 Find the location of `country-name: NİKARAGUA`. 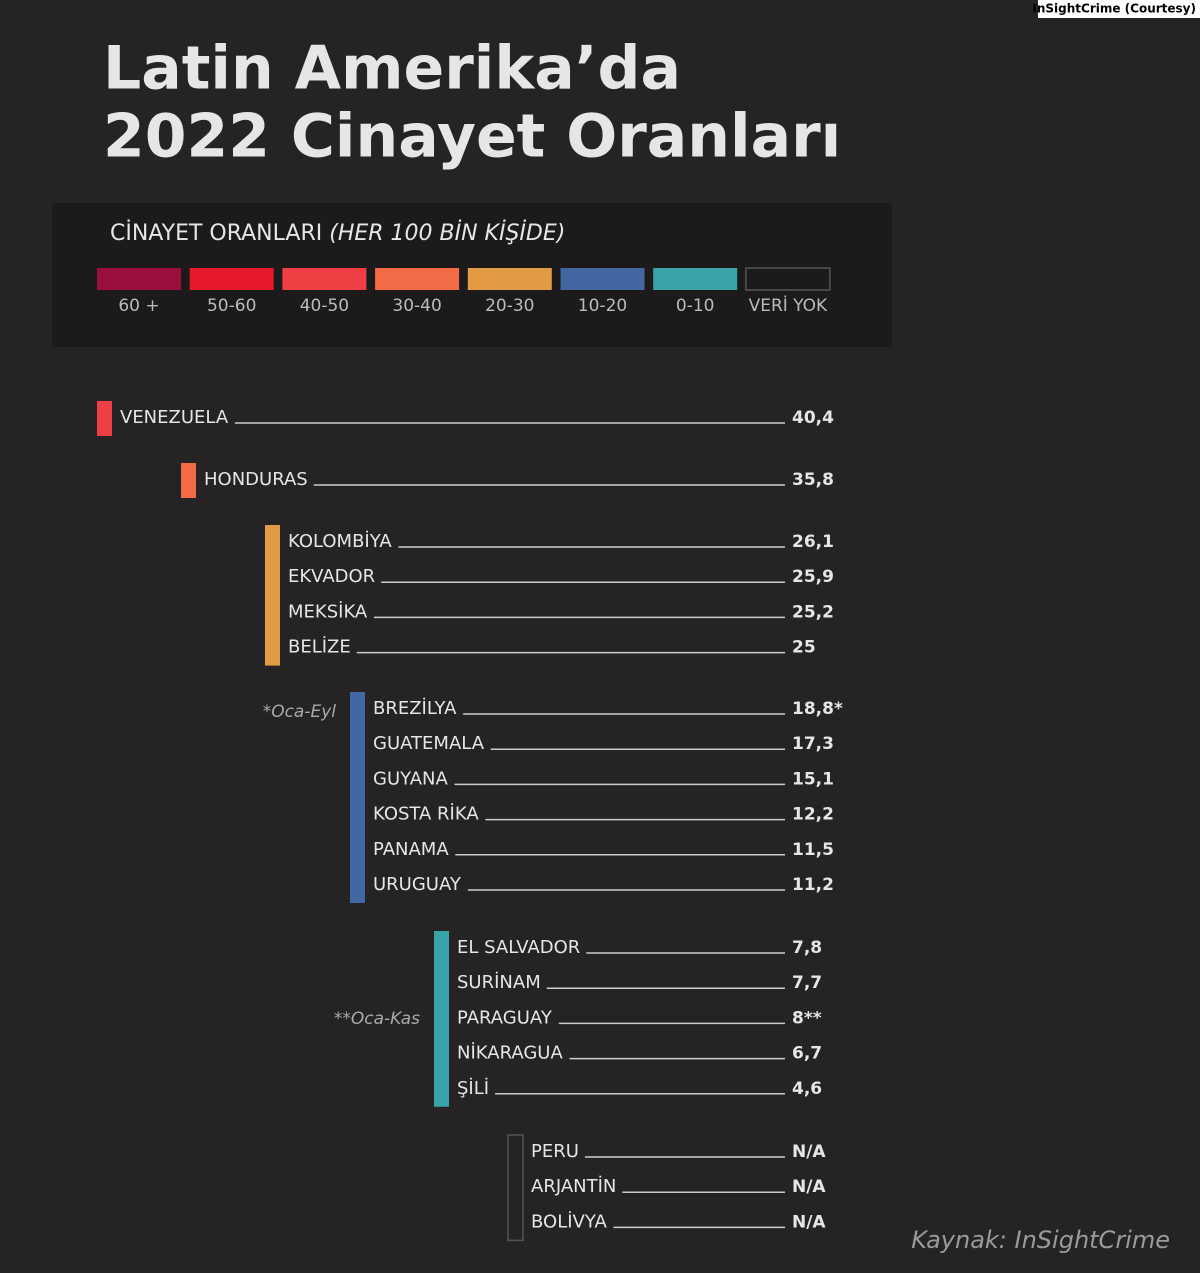

country-name: NİKARAGUA is located at coordinates (510, 1053).